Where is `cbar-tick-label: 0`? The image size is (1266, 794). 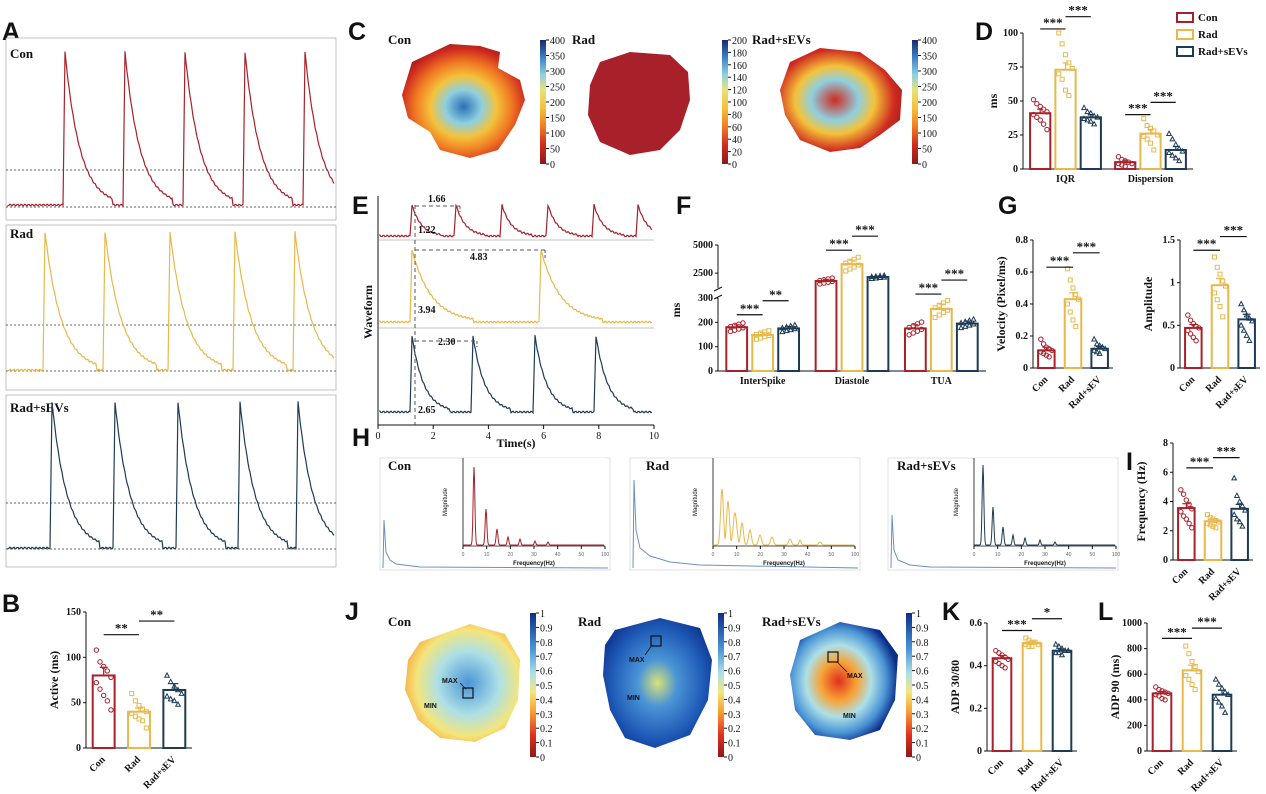
cbar-tick-label: 0 is located at coordinates (552, 165).